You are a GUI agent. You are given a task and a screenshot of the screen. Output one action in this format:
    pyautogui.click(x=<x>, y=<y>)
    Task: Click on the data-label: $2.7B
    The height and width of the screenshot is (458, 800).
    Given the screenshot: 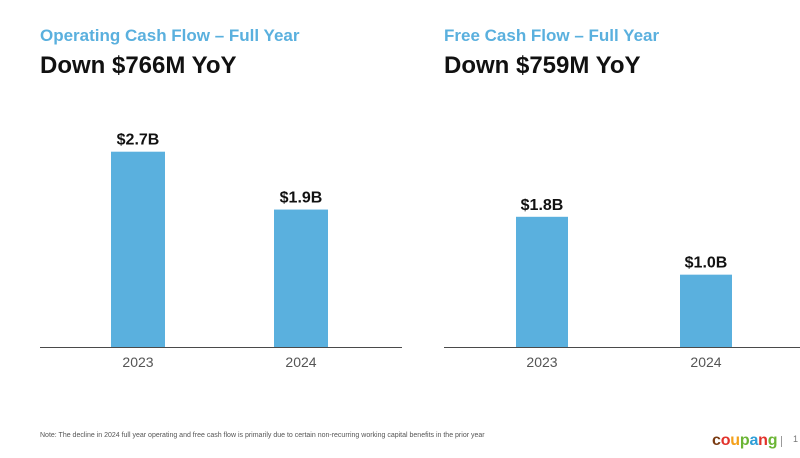 What is the action you would take?
    pyautogui.click(x=138, y=140)
    